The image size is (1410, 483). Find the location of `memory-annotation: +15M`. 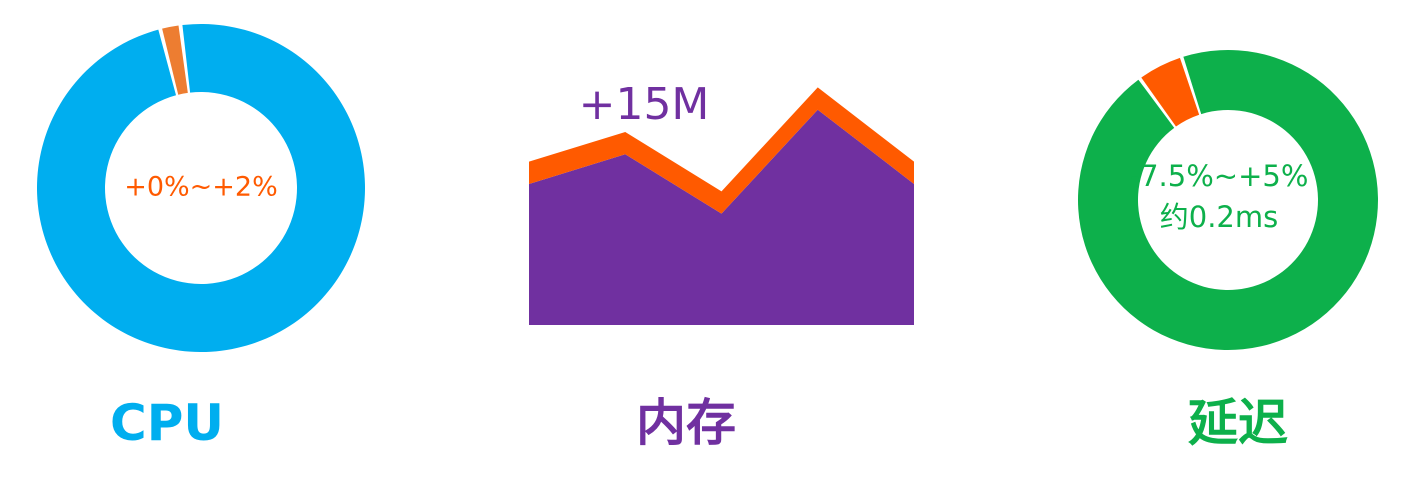

memory-annotation: +15M is located at coordinates (644, 104).